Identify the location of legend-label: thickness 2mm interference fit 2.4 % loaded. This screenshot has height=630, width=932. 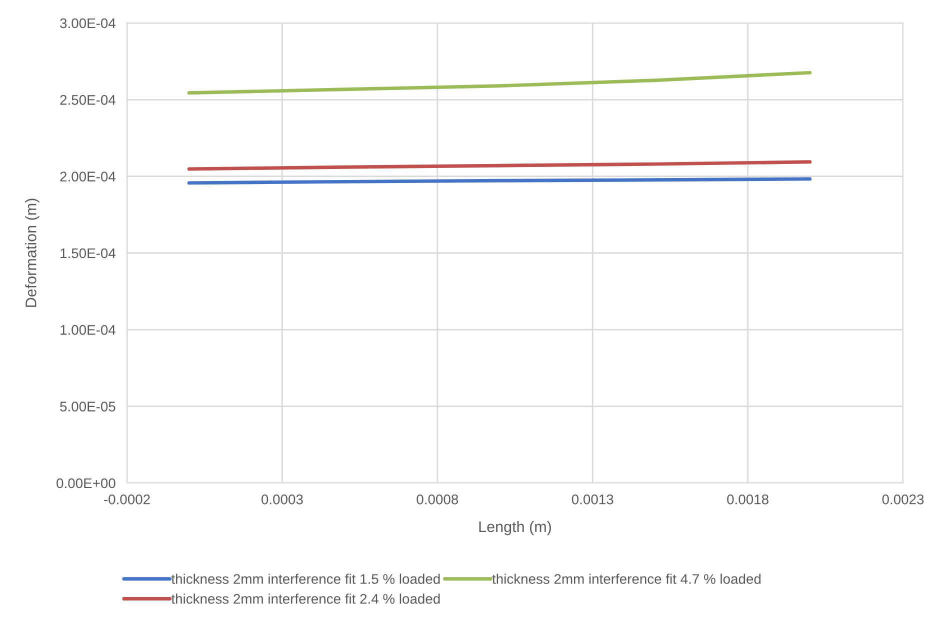
(305, 599).